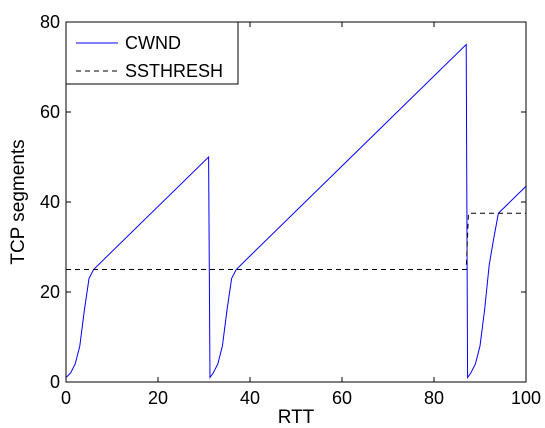 The width and height of the screenshot is (545, 428). I want to click on y-axis-title: TCP segments, so click(18, 201).